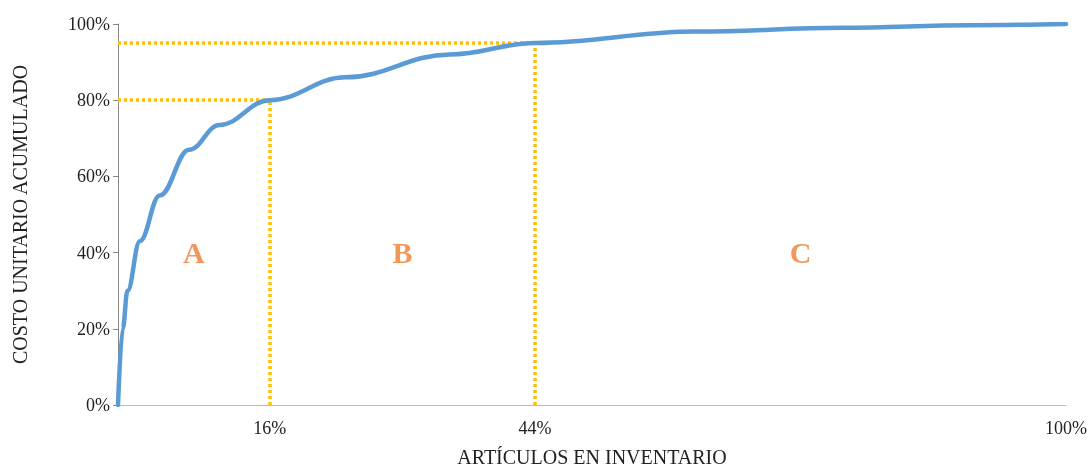  I want to click on annotation: A, so click(194, 253).